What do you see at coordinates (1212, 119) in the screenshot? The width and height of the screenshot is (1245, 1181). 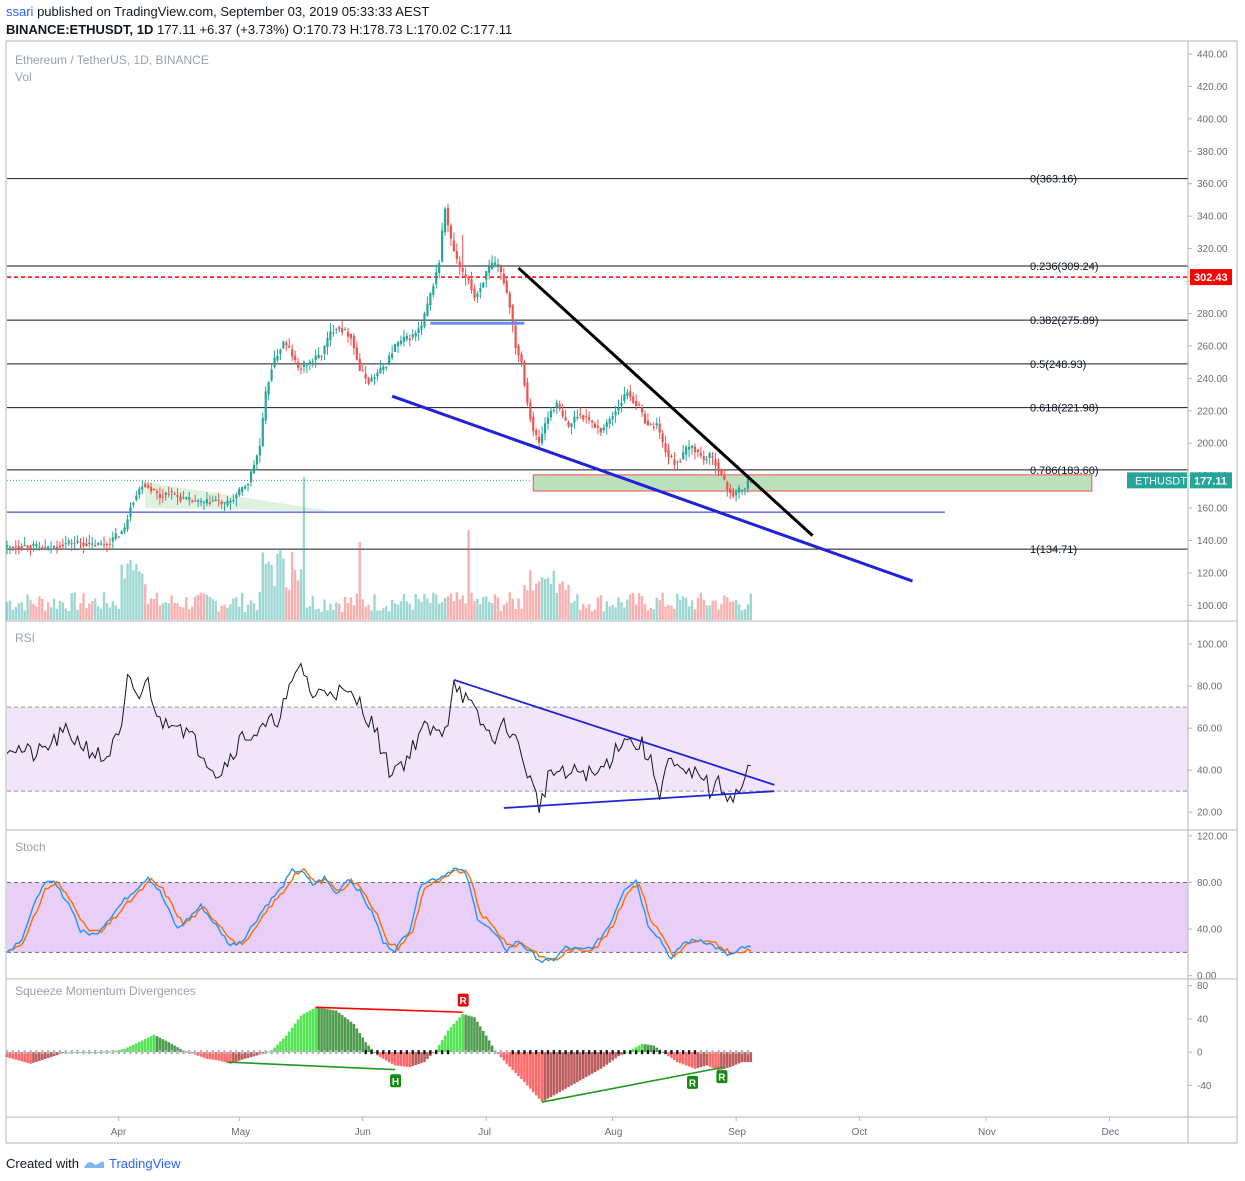 I see `y-tick-label: 400.00` at bounding box center [1212, 119].